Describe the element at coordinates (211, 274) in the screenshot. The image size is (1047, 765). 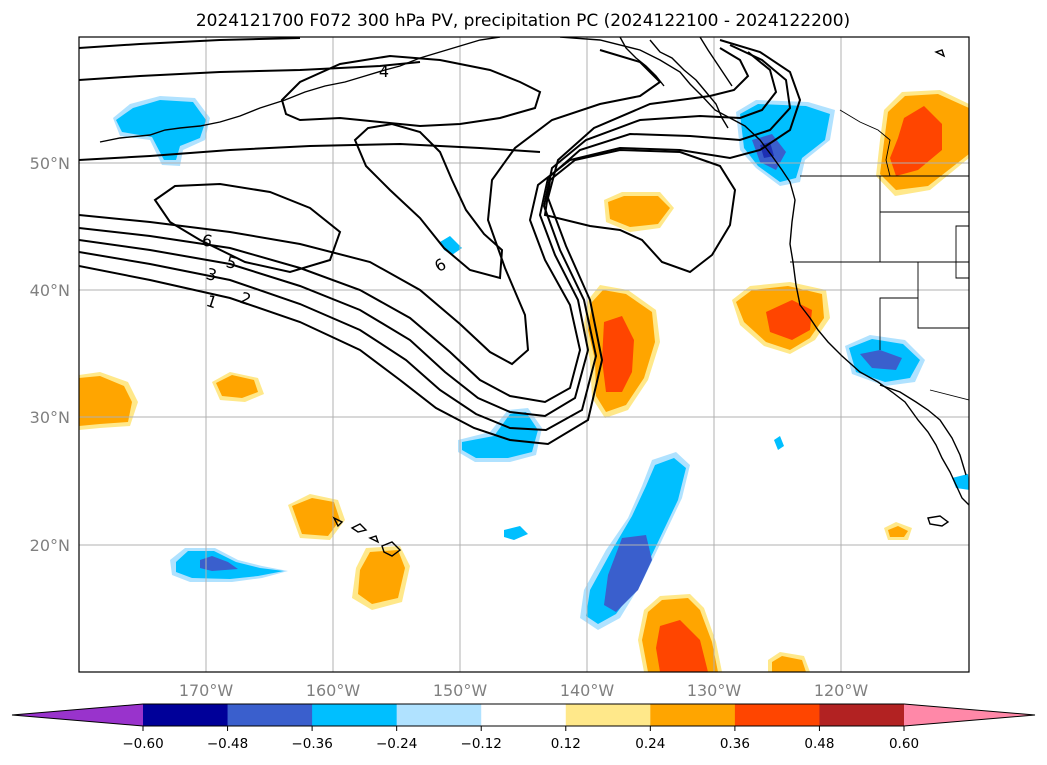
I see `contour-label: 3` at that location.